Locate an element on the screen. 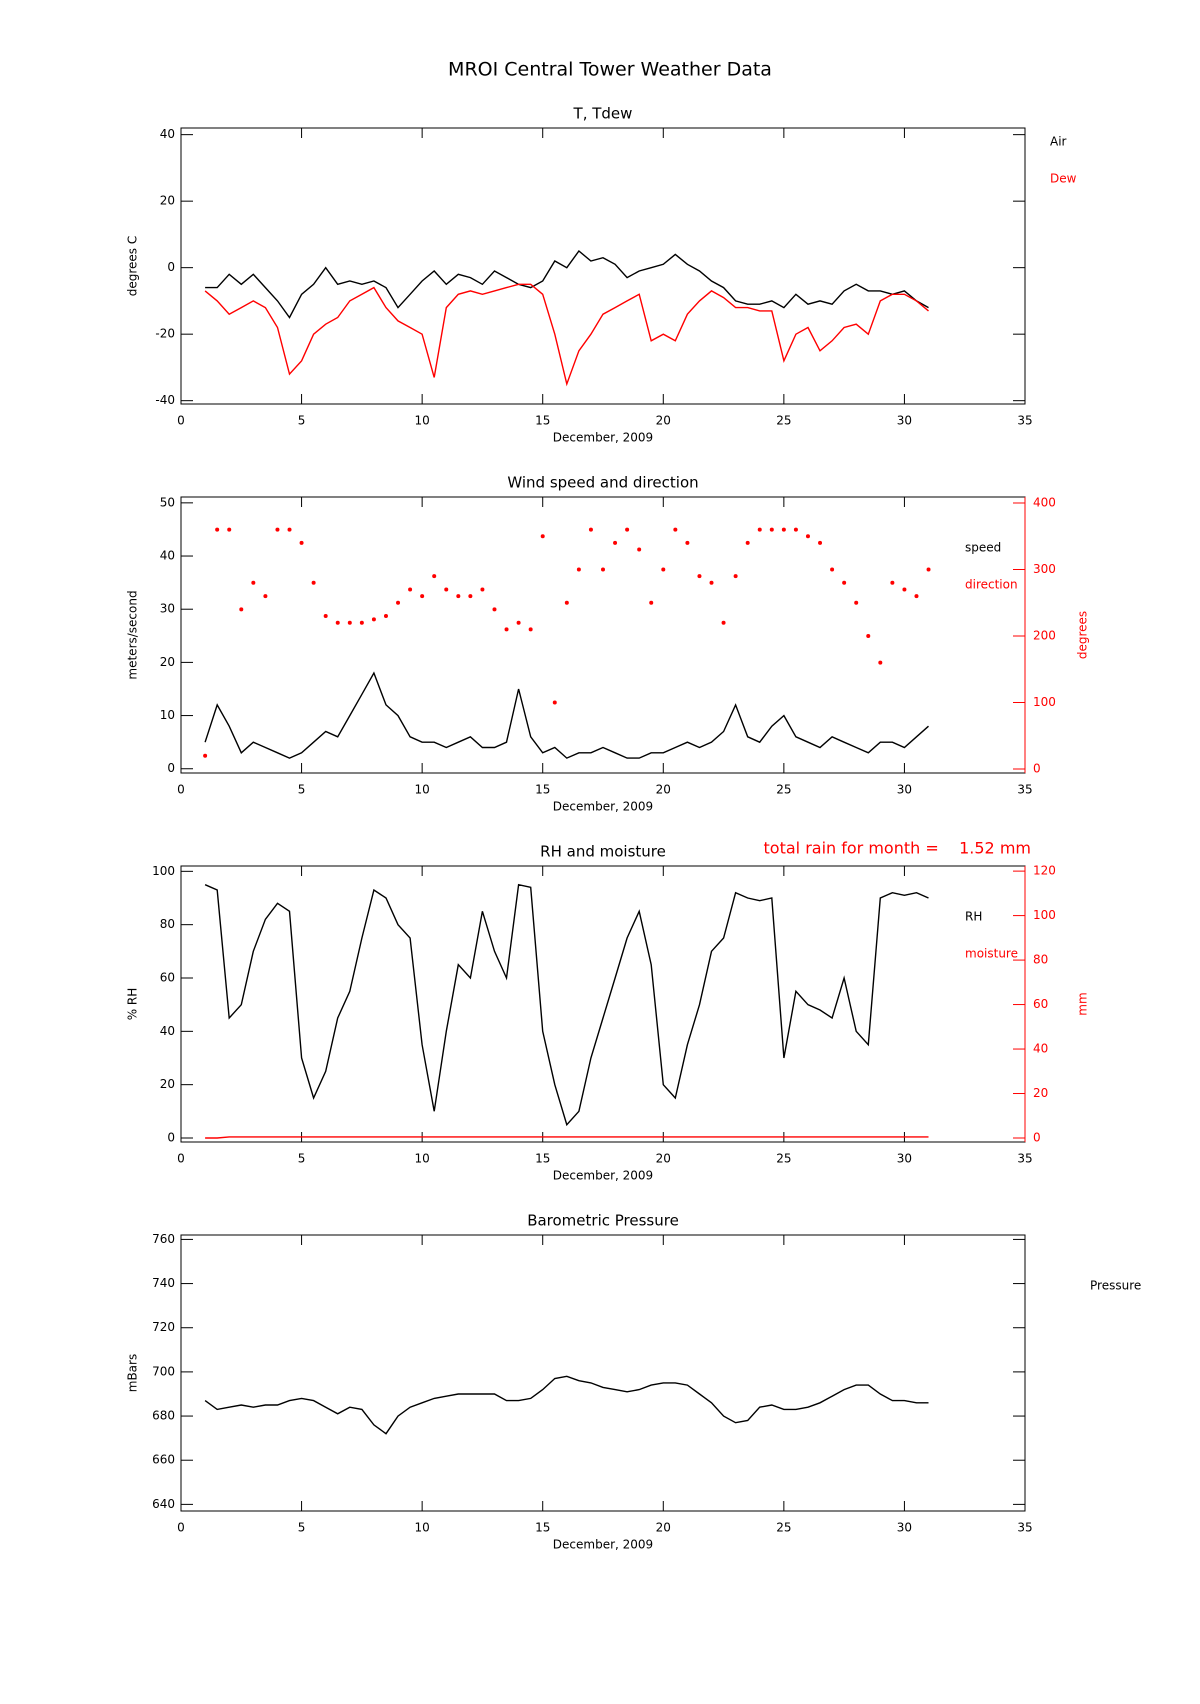 The height and width of the screenshot is (1704, 1200). panel-title: RH and moisture is located at coordinates (603, 852).